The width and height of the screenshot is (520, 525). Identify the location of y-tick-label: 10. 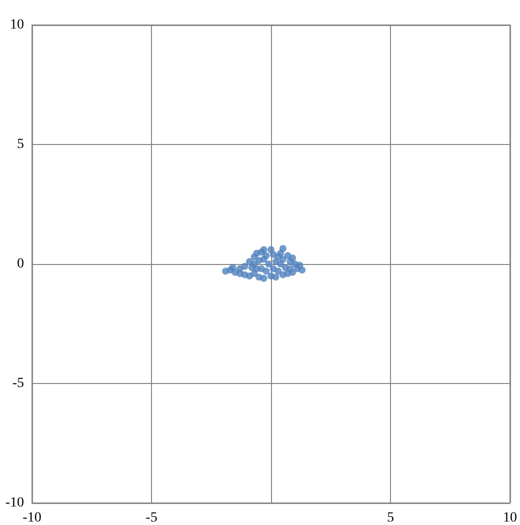
(17, 25).